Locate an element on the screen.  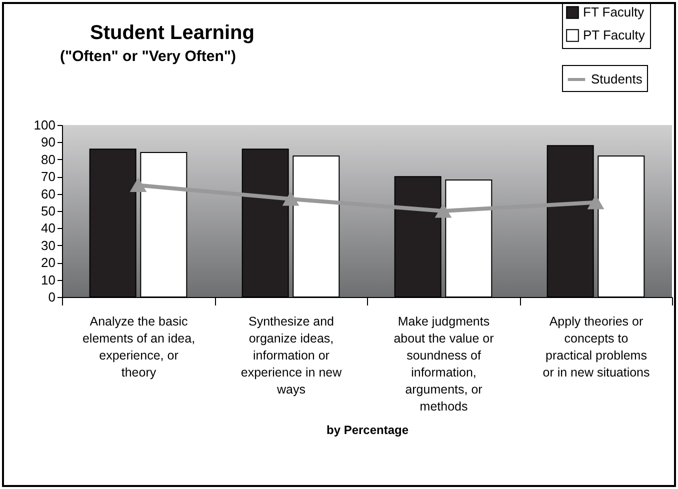
y-tick-label: 40 is located at coordinates (48, 228).